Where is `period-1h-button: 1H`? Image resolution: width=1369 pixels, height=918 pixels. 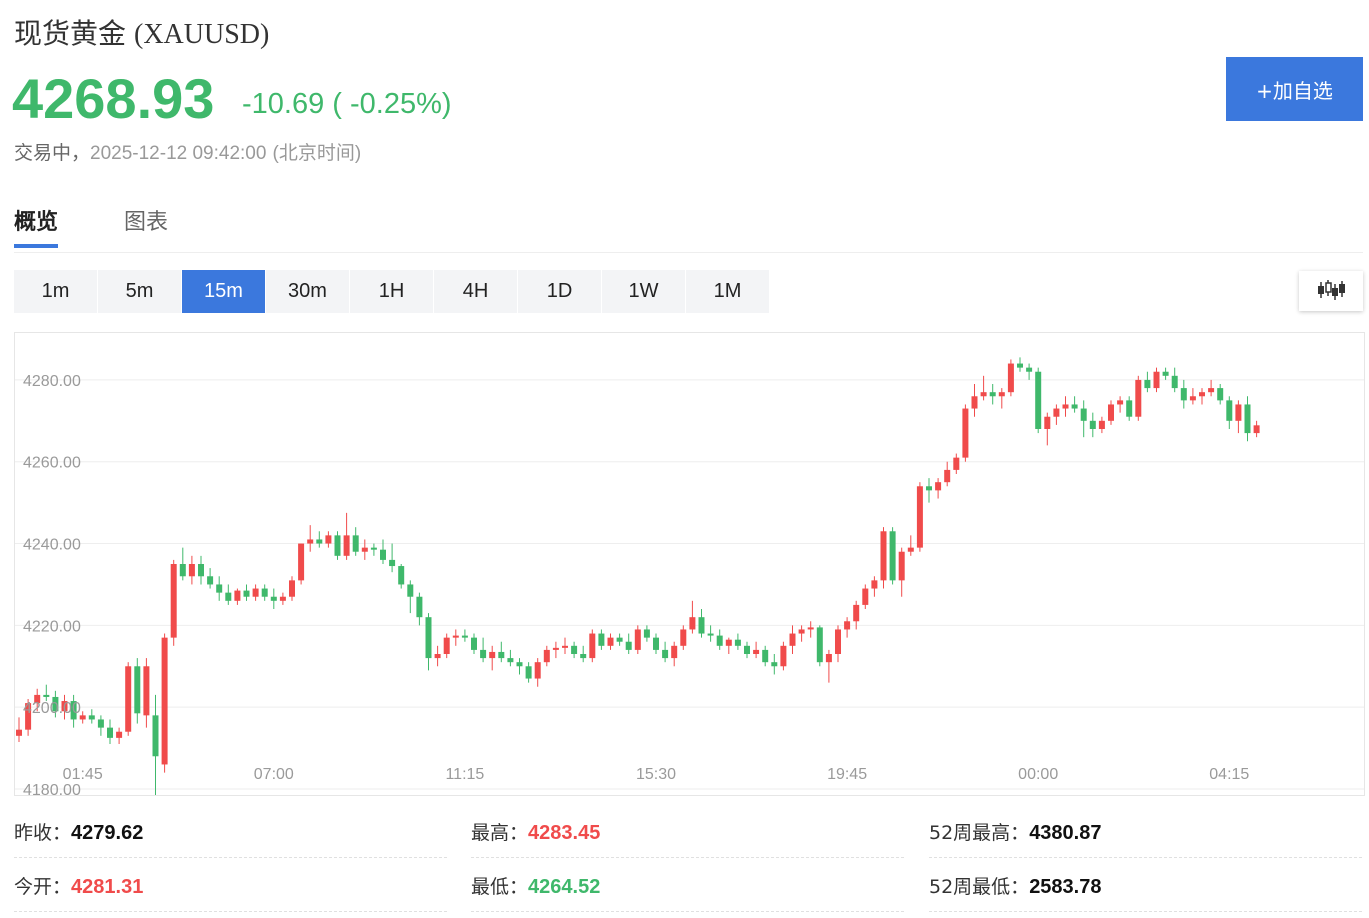 period-1h-button: 1H is located at coordinates (391, 291).